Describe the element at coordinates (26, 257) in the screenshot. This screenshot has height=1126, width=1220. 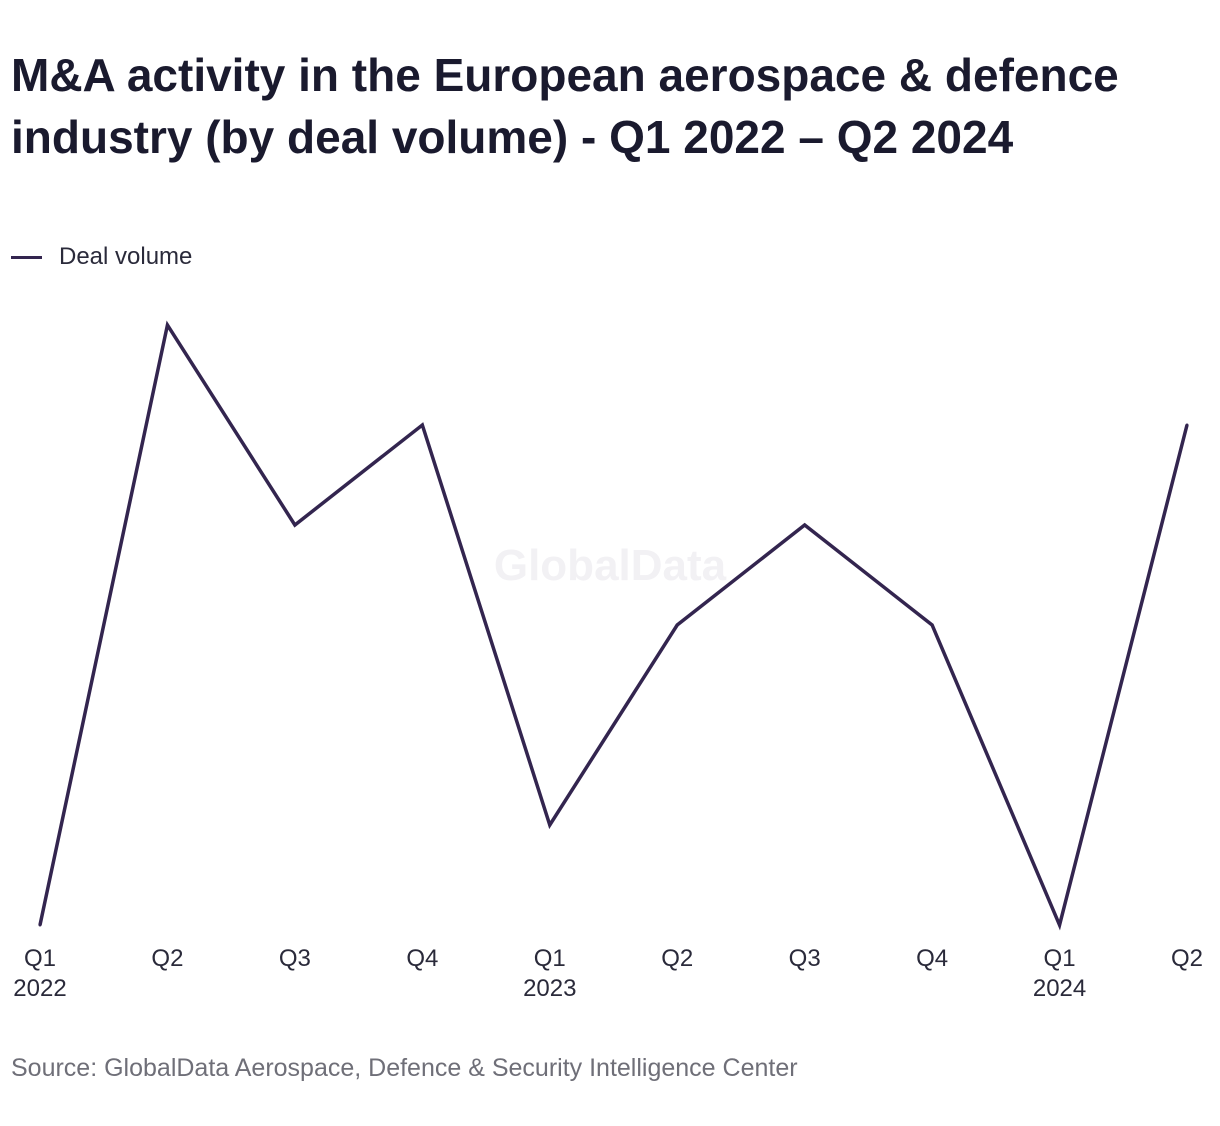
I see `legend-swatch` at that location.